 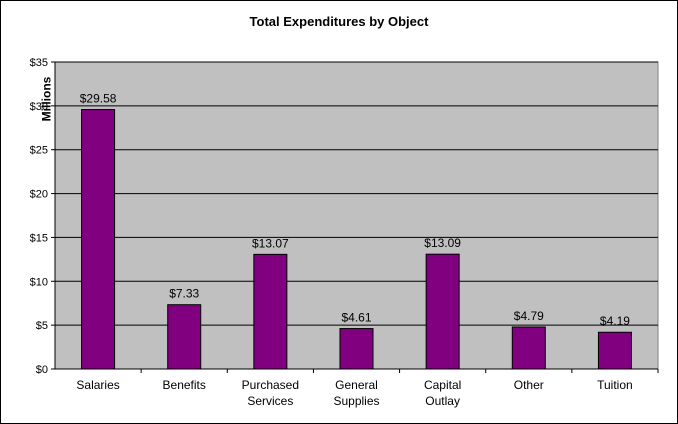 What do you see at coordinates (529, 316) in the screenshot?
I see `data-label: $4.79` at bounding box center [529, 316].